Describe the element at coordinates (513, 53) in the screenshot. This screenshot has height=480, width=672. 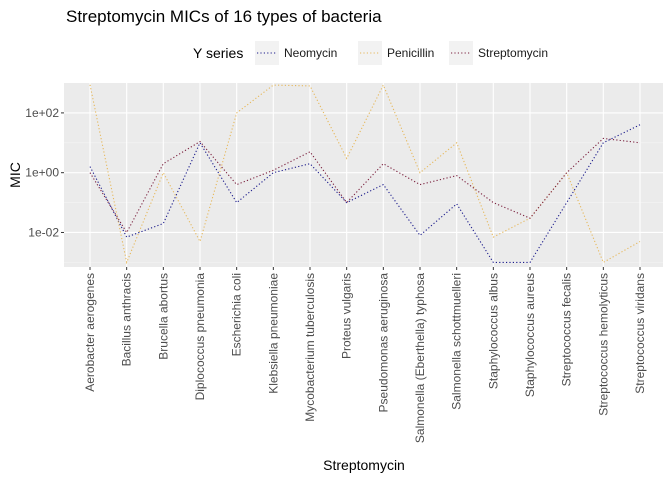
I see `legend-label: Streptomycin` at that location.